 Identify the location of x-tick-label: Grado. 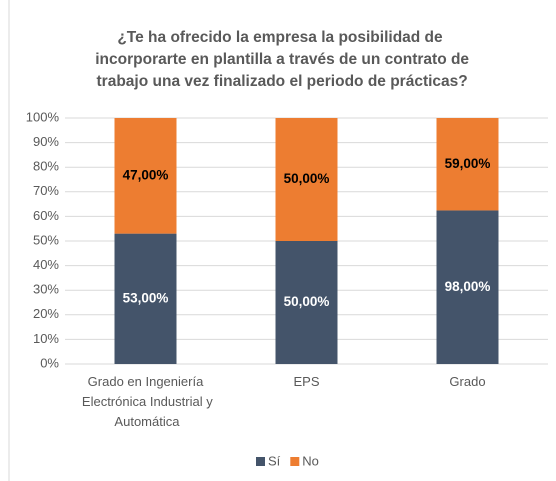
(467, 381).